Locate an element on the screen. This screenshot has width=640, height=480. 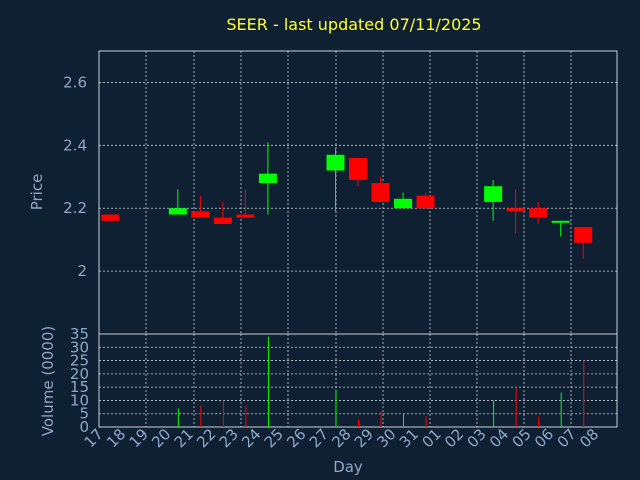
price-tick-label: 2.4 is located at coordinates (75, 145).